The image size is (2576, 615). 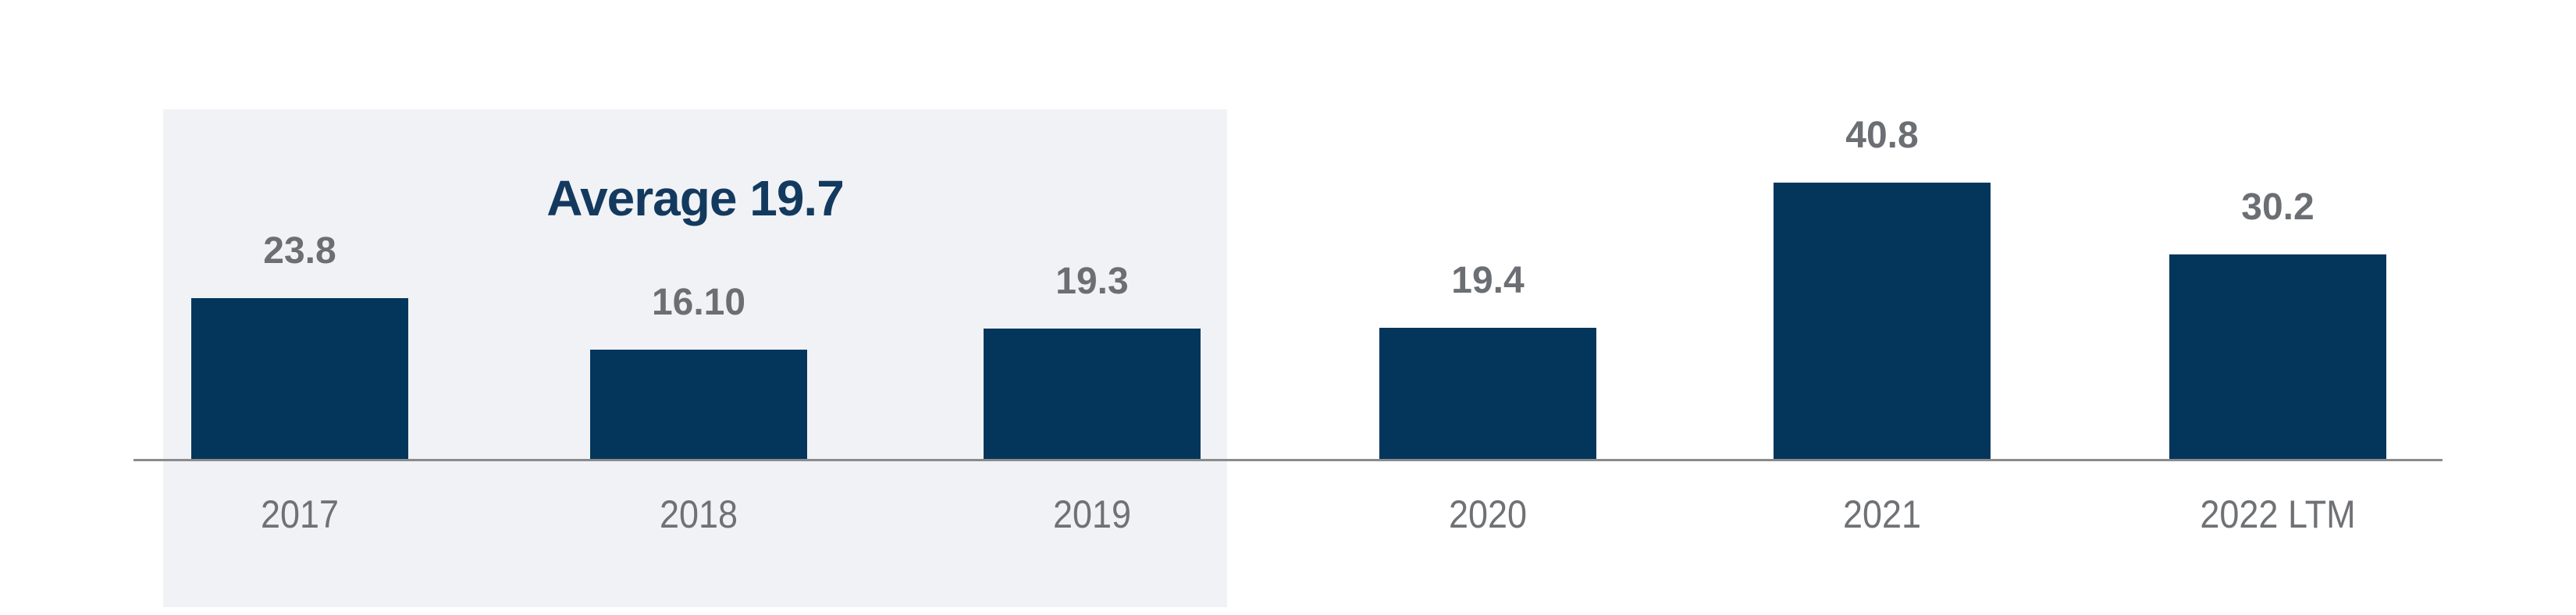 I want to click on bar-group-2017: 23.8 2017, so click(x=299, y=307).